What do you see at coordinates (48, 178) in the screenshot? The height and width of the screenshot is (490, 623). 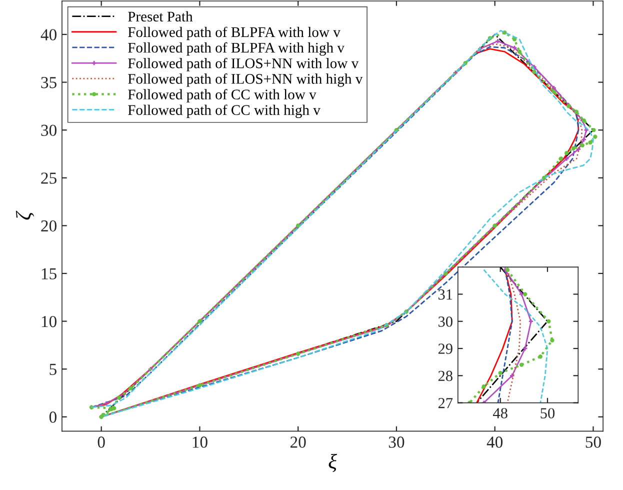 I see `y-tick-label: 25` at bounding box center [48, 178].